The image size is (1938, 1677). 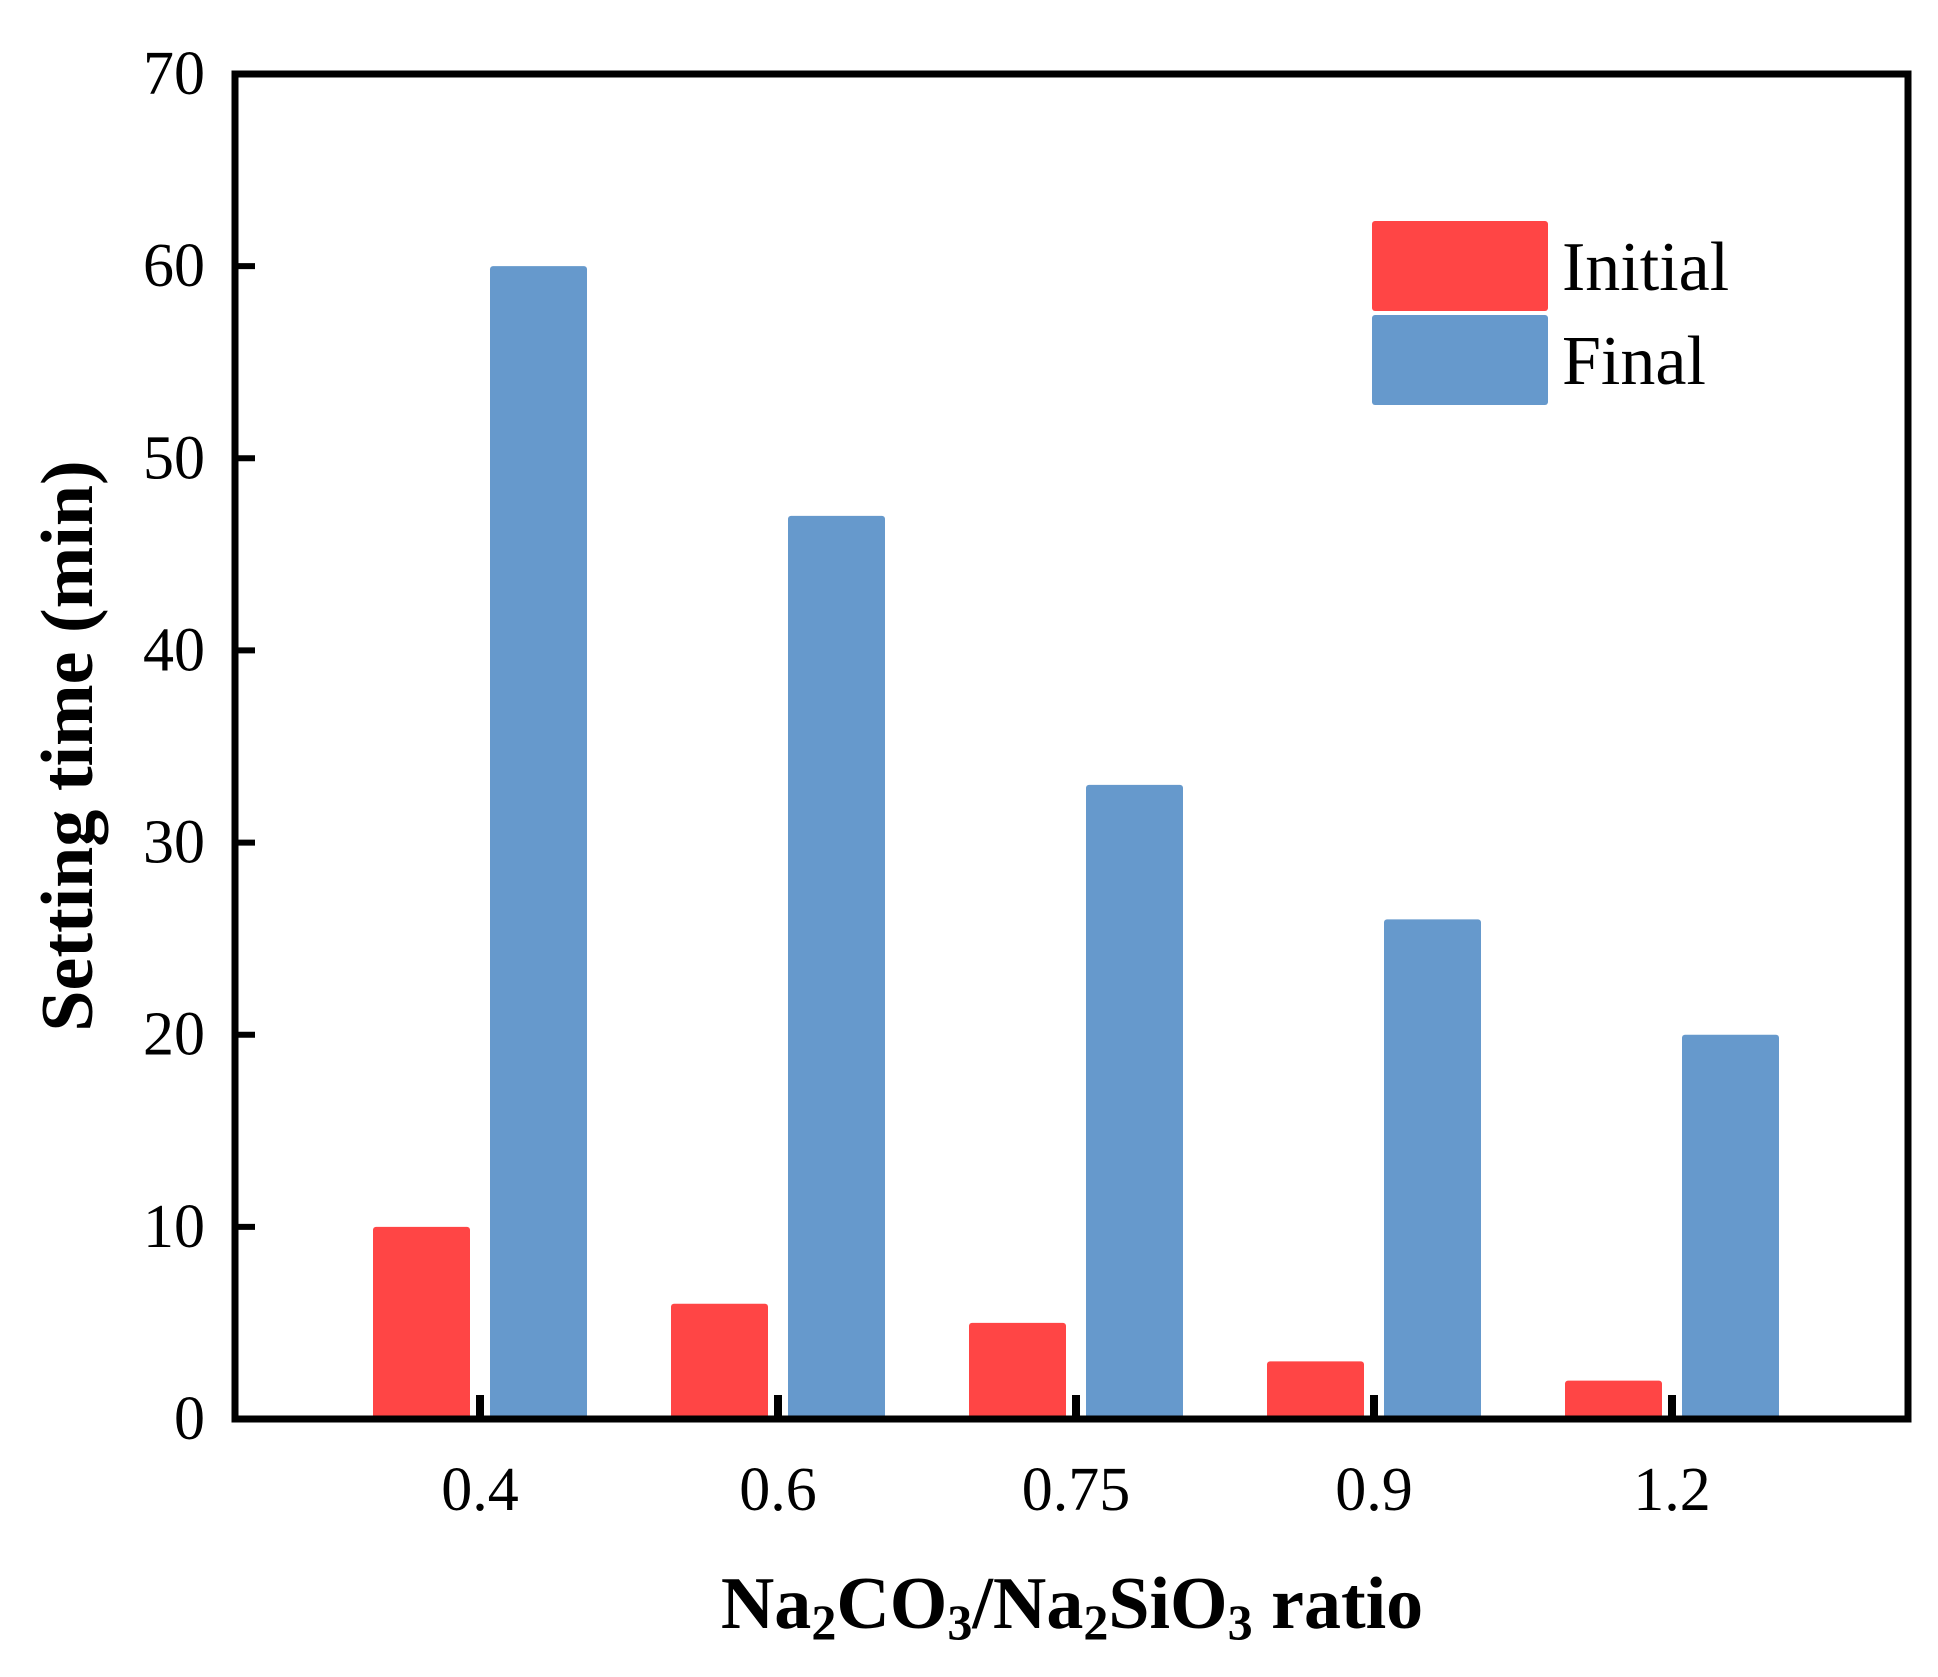 I want to click on x-title-part: CO, so click(x=891, y=1604).